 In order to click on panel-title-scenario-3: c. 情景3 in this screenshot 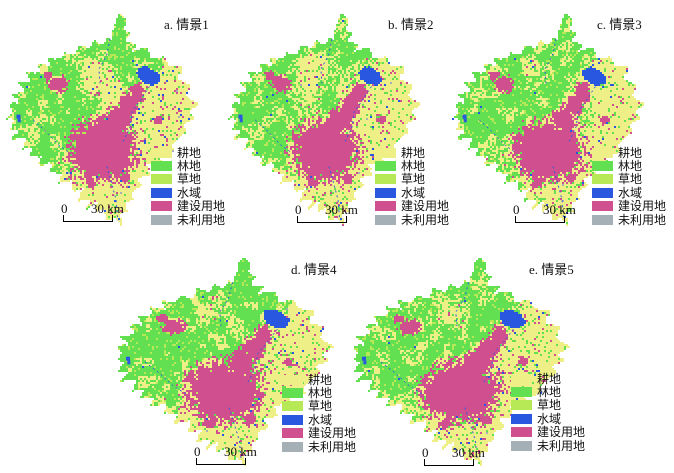, I will do `click(619, 24)`.